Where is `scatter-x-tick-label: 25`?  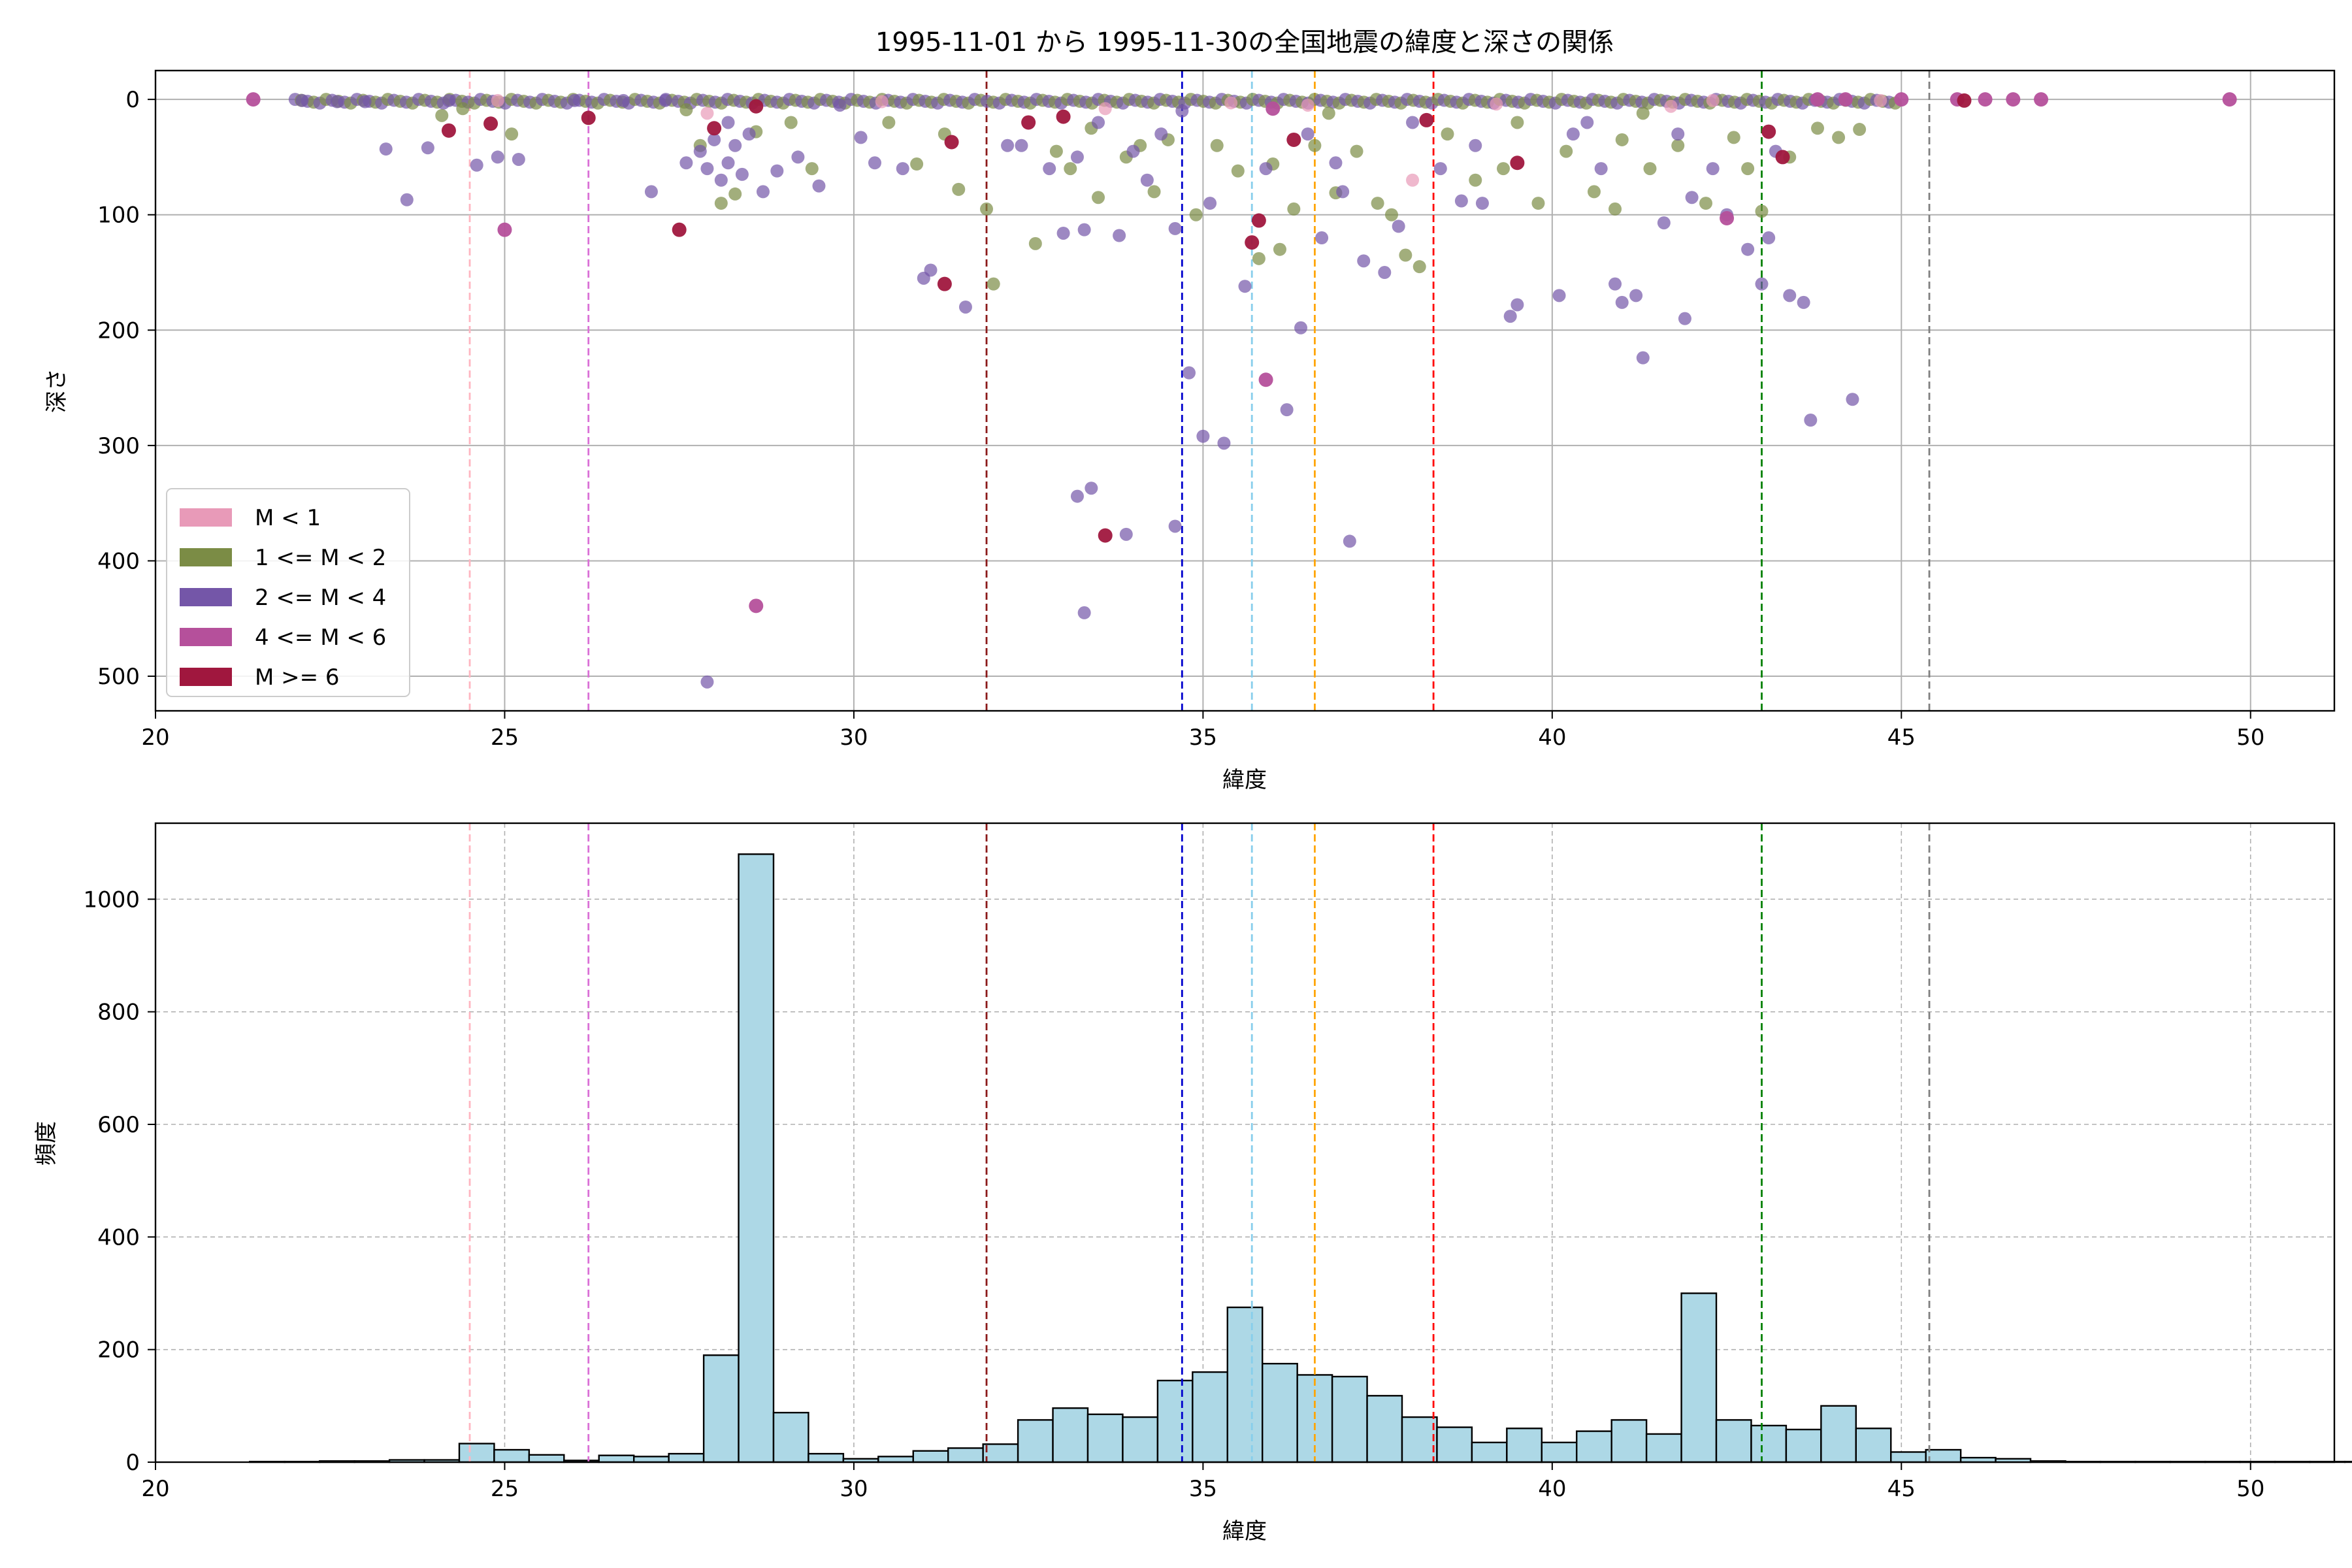 scatter-x-tick-label: 25 is located at coordinates (505, 738).